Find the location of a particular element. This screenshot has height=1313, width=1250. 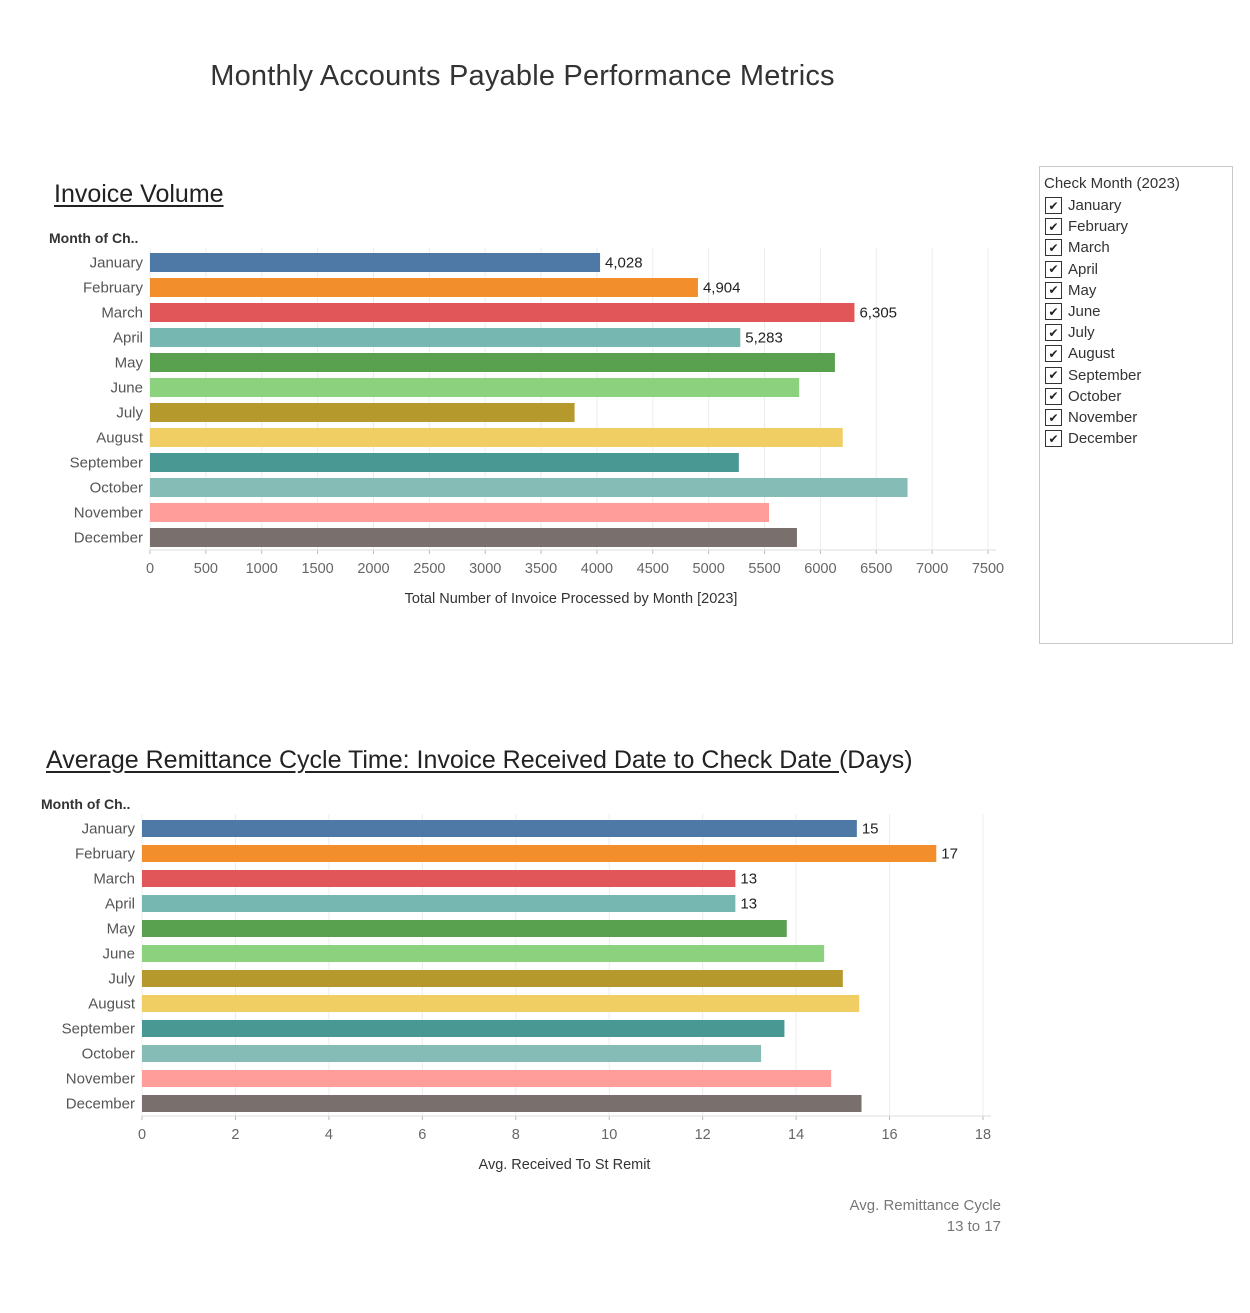

volume-bar-may is located at coordinates (492, 362).